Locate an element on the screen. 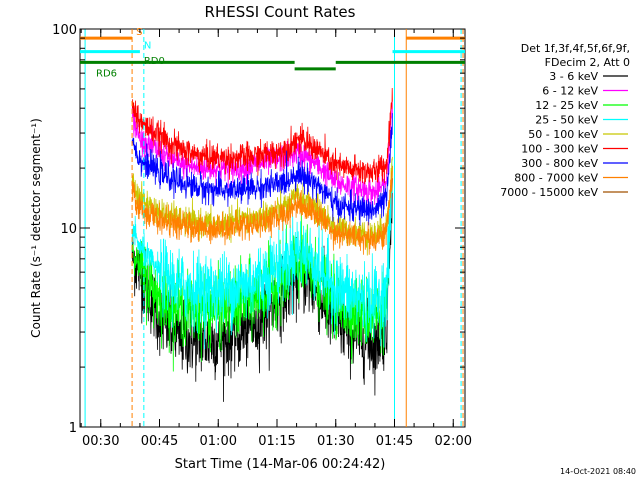  state-bar-label-5: RD0 is located at coordinates (154, 61).